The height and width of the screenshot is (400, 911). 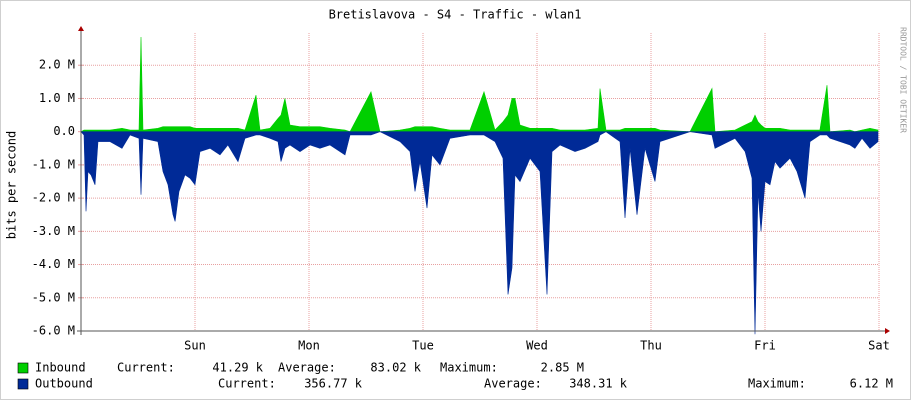 I want to click on stat-value: 83.02 k, so click(x=395, y=368).